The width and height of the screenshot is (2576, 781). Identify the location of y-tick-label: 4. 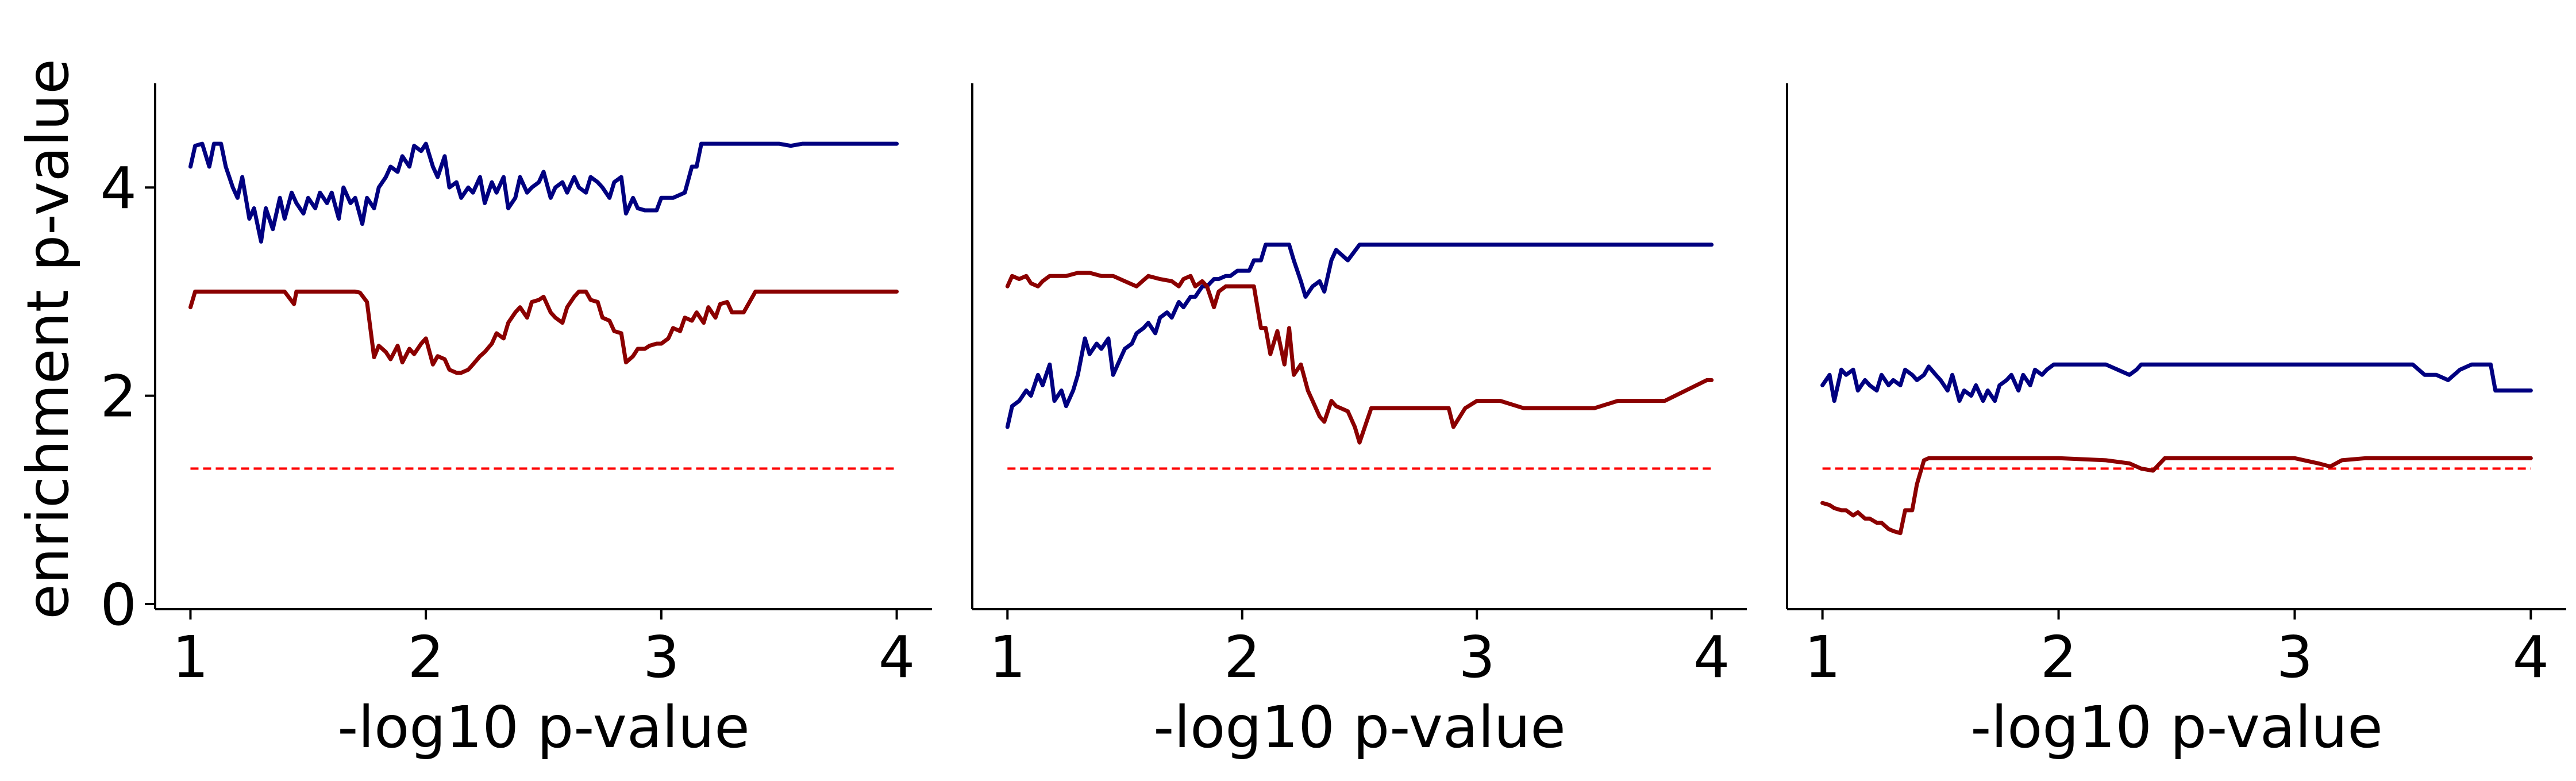
(118, 188).